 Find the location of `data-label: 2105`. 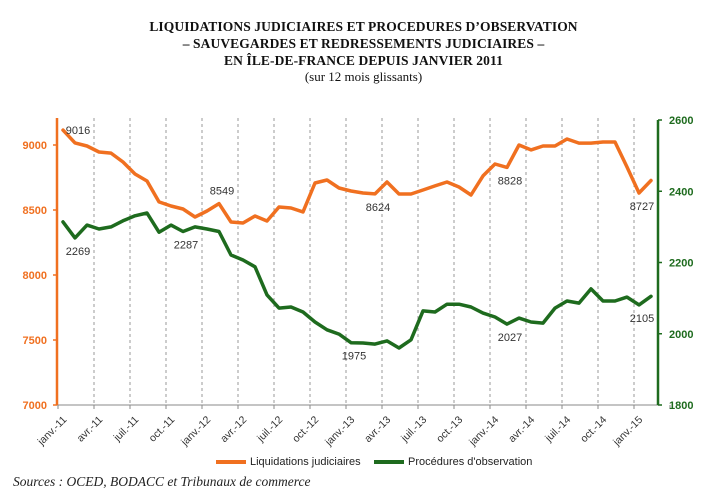

data-label: 2105 is located at coordinates (642, 319).